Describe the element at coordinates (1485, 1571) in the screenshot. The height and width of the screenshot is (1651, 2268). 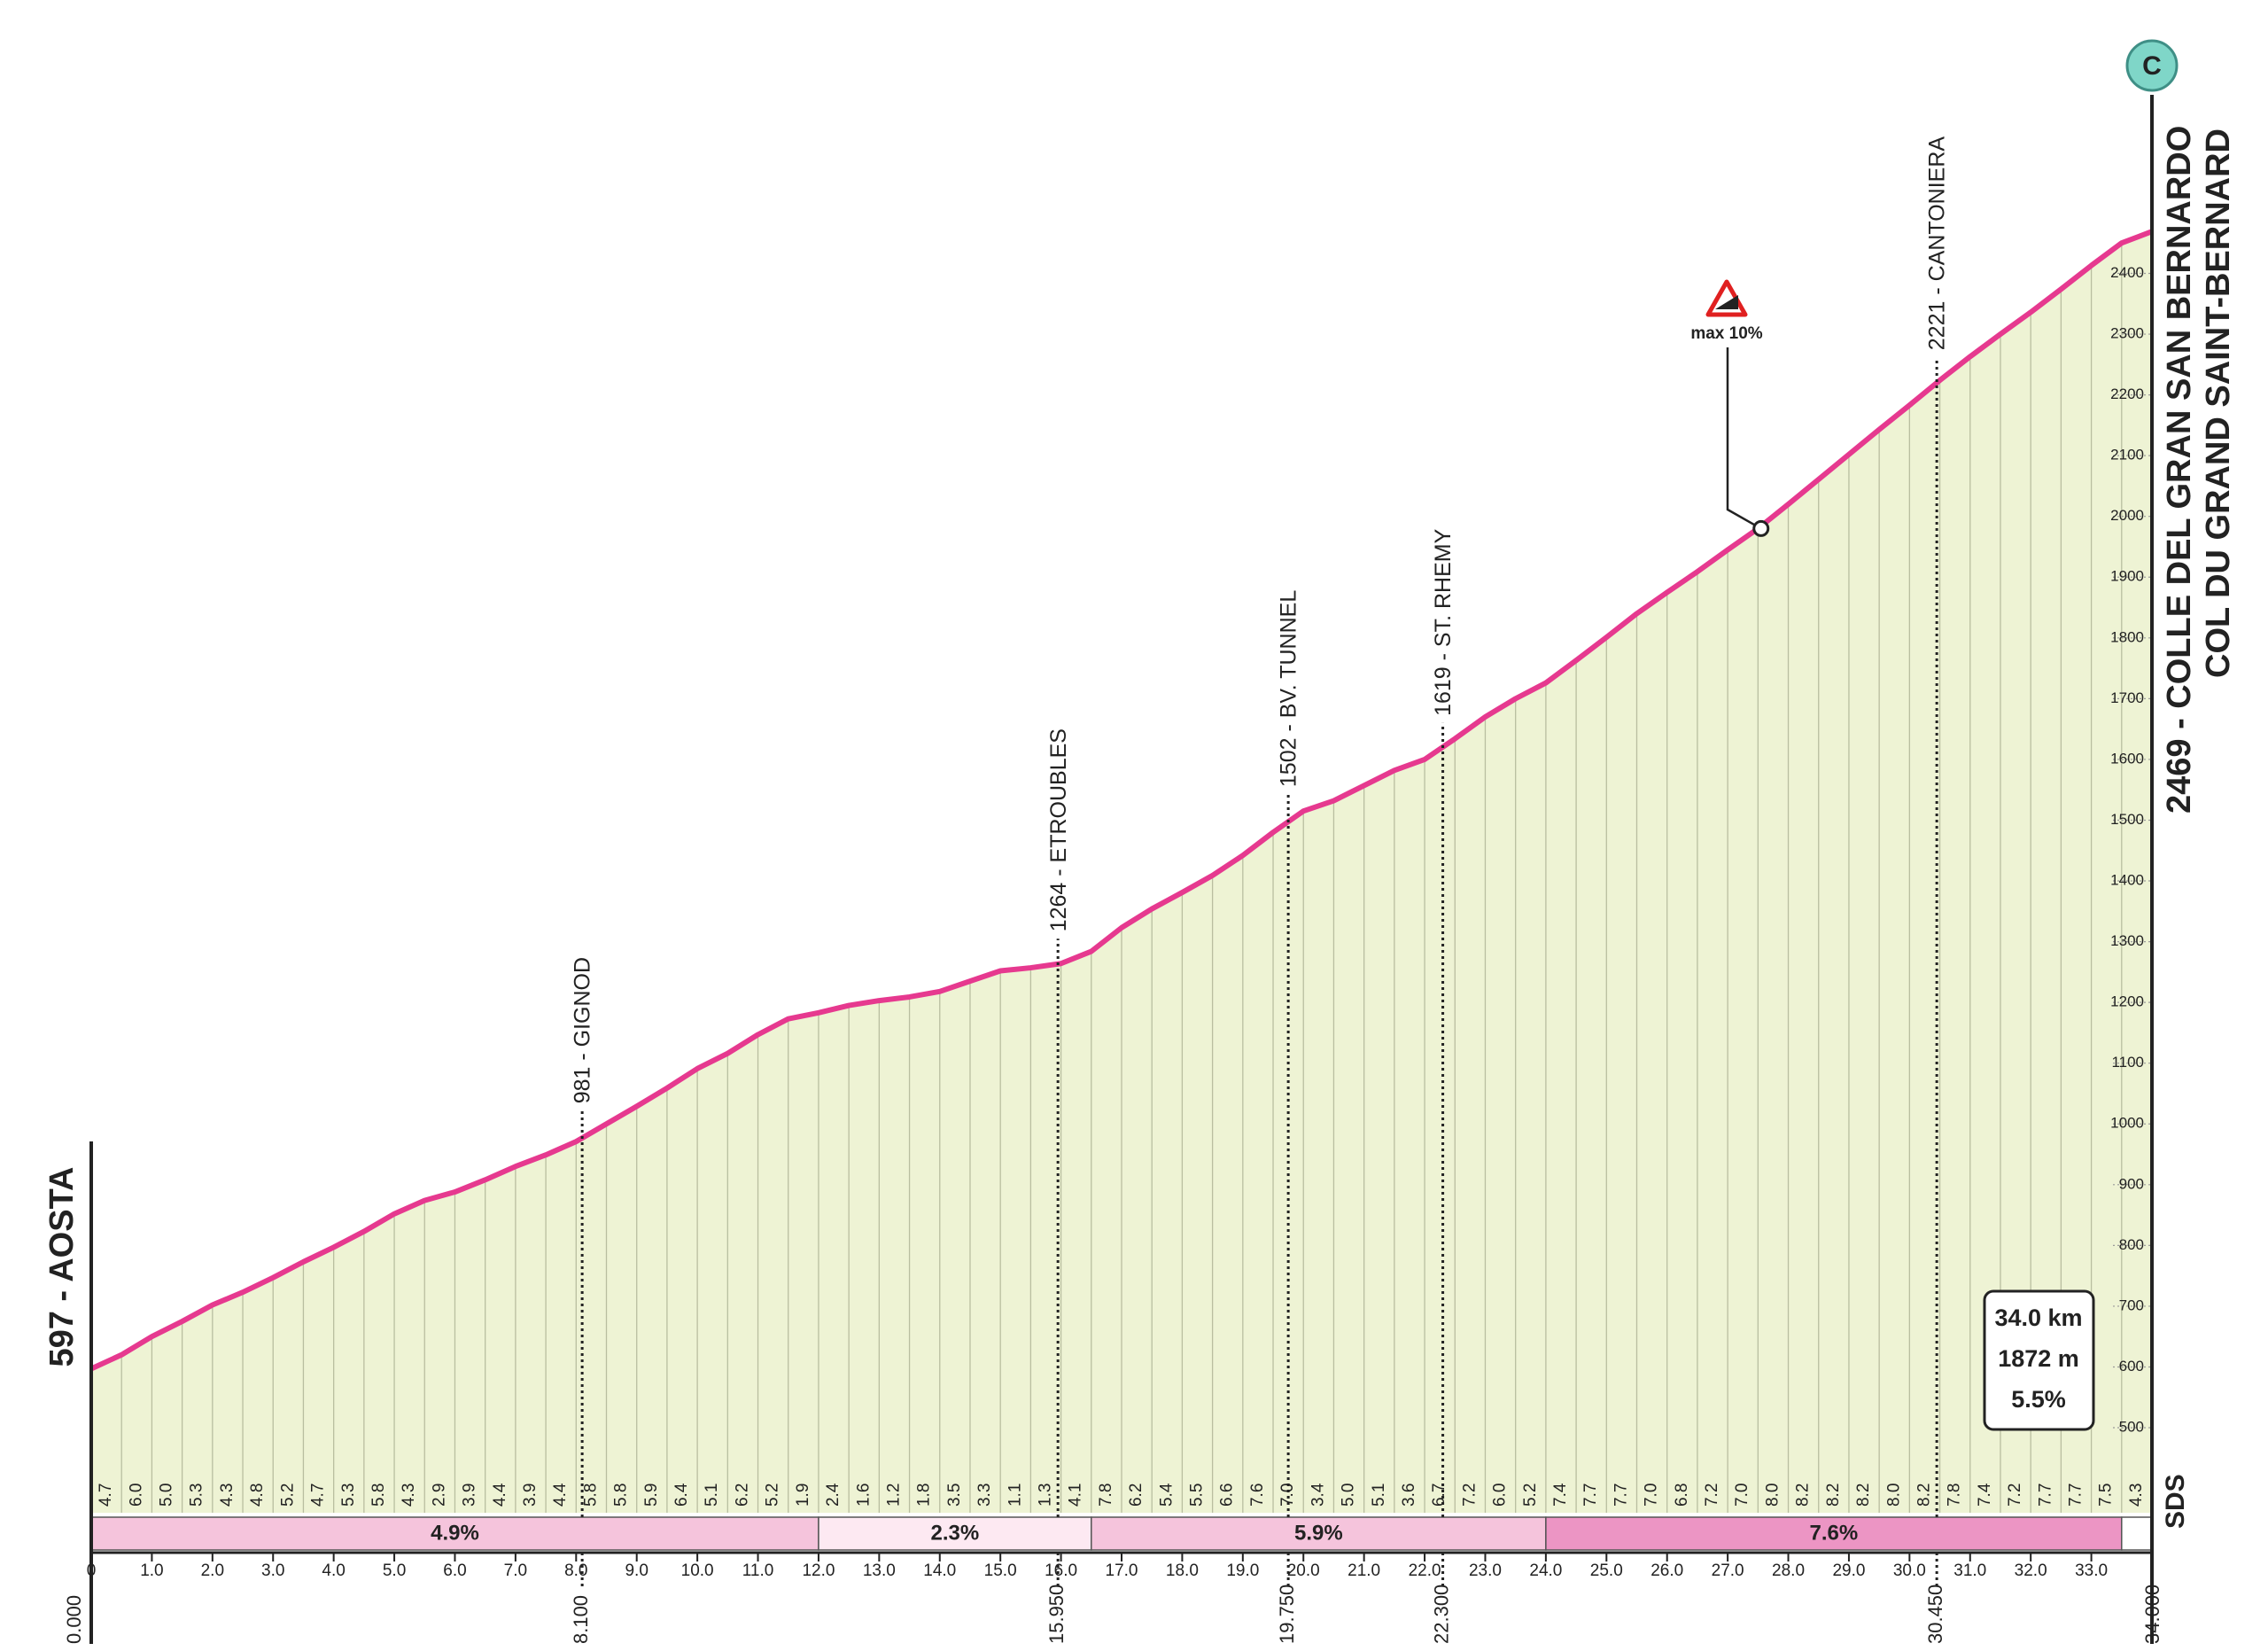
I see `x-tick-label: 23.0` at that location.